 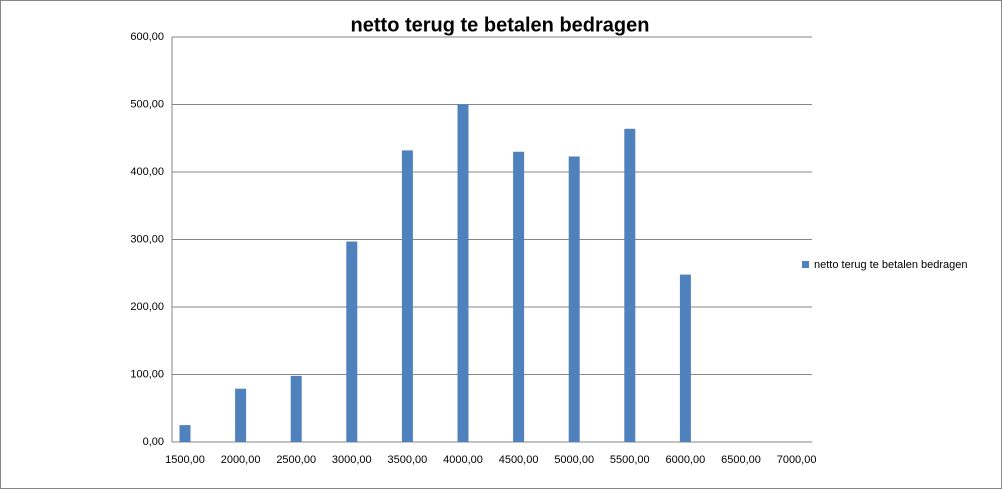 I want to click on legend-label: netto terug te betalen bedragen, so click(x=891, y=265).